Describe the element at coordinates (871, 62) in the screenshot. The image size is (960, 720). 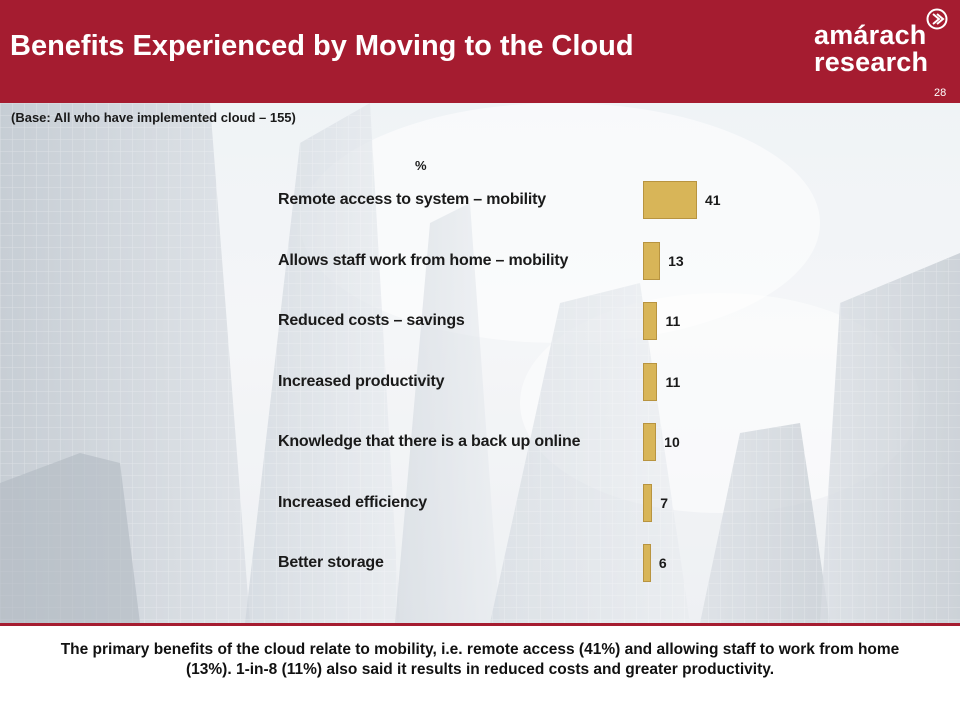
I see `logo-line-2: research` at that location.